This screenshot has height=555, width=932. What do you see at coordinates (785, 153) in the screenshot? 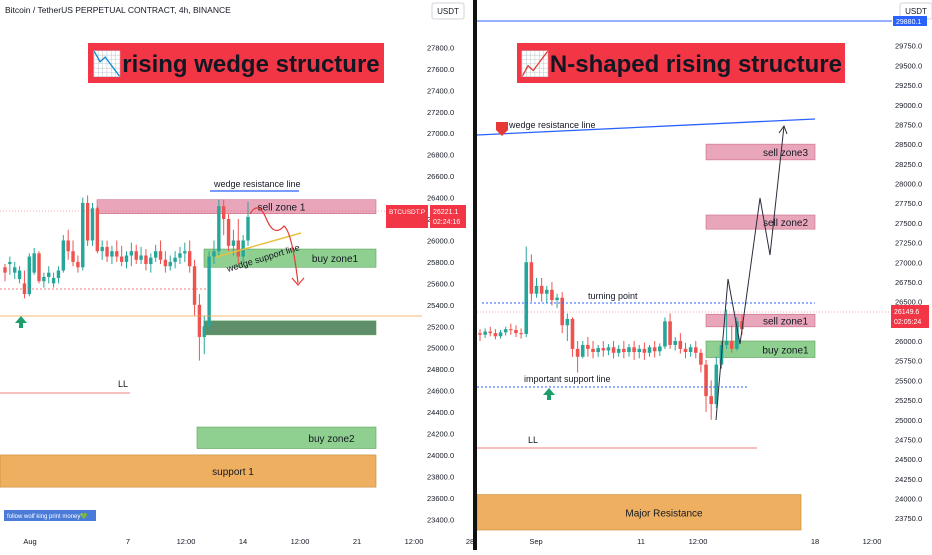
I see `zone-label: sell zone3` at bounding box center [785, 153].